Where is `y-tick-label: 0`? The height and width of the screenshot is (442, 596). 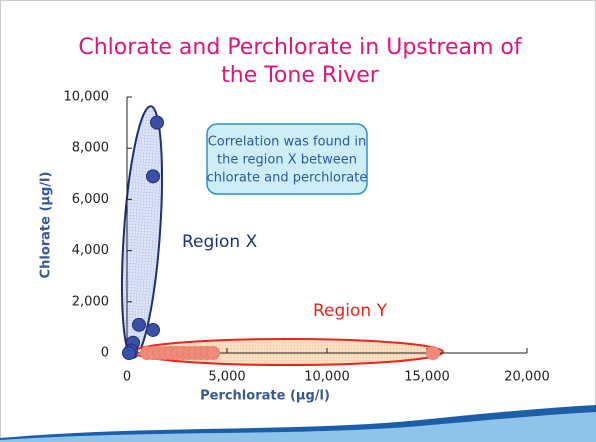
y-tick-label: 0 is located at coordinates (105, 353).